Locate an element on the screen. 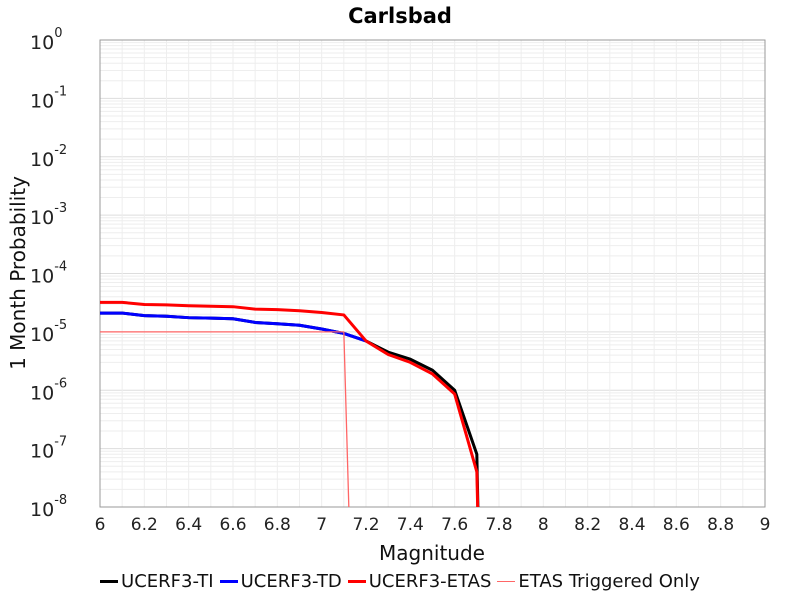  y-tick-label: 10⁻⁴ is located at coordinates (48, 274).